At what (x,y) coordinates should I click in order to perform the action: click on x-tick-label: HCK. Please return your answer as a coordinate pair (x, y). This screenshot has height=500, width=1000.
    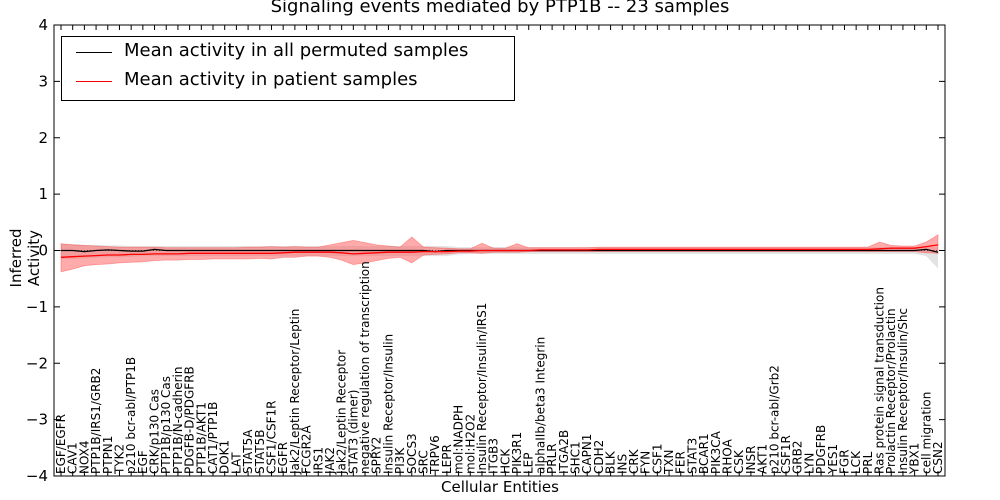
    Looking at the image, I should click on (505, 461).